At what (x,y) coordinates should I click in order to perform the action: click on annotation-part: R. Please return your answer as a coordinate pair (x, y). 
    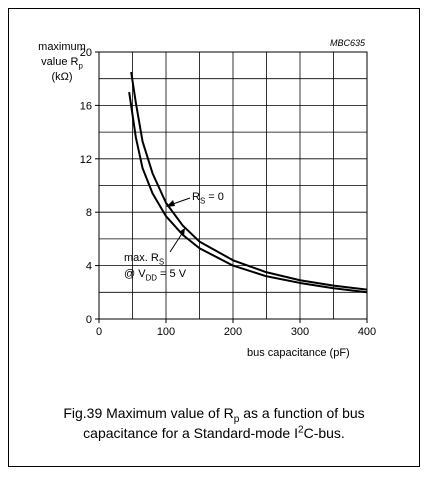
    Looking at the image, I should click on (196, 197).